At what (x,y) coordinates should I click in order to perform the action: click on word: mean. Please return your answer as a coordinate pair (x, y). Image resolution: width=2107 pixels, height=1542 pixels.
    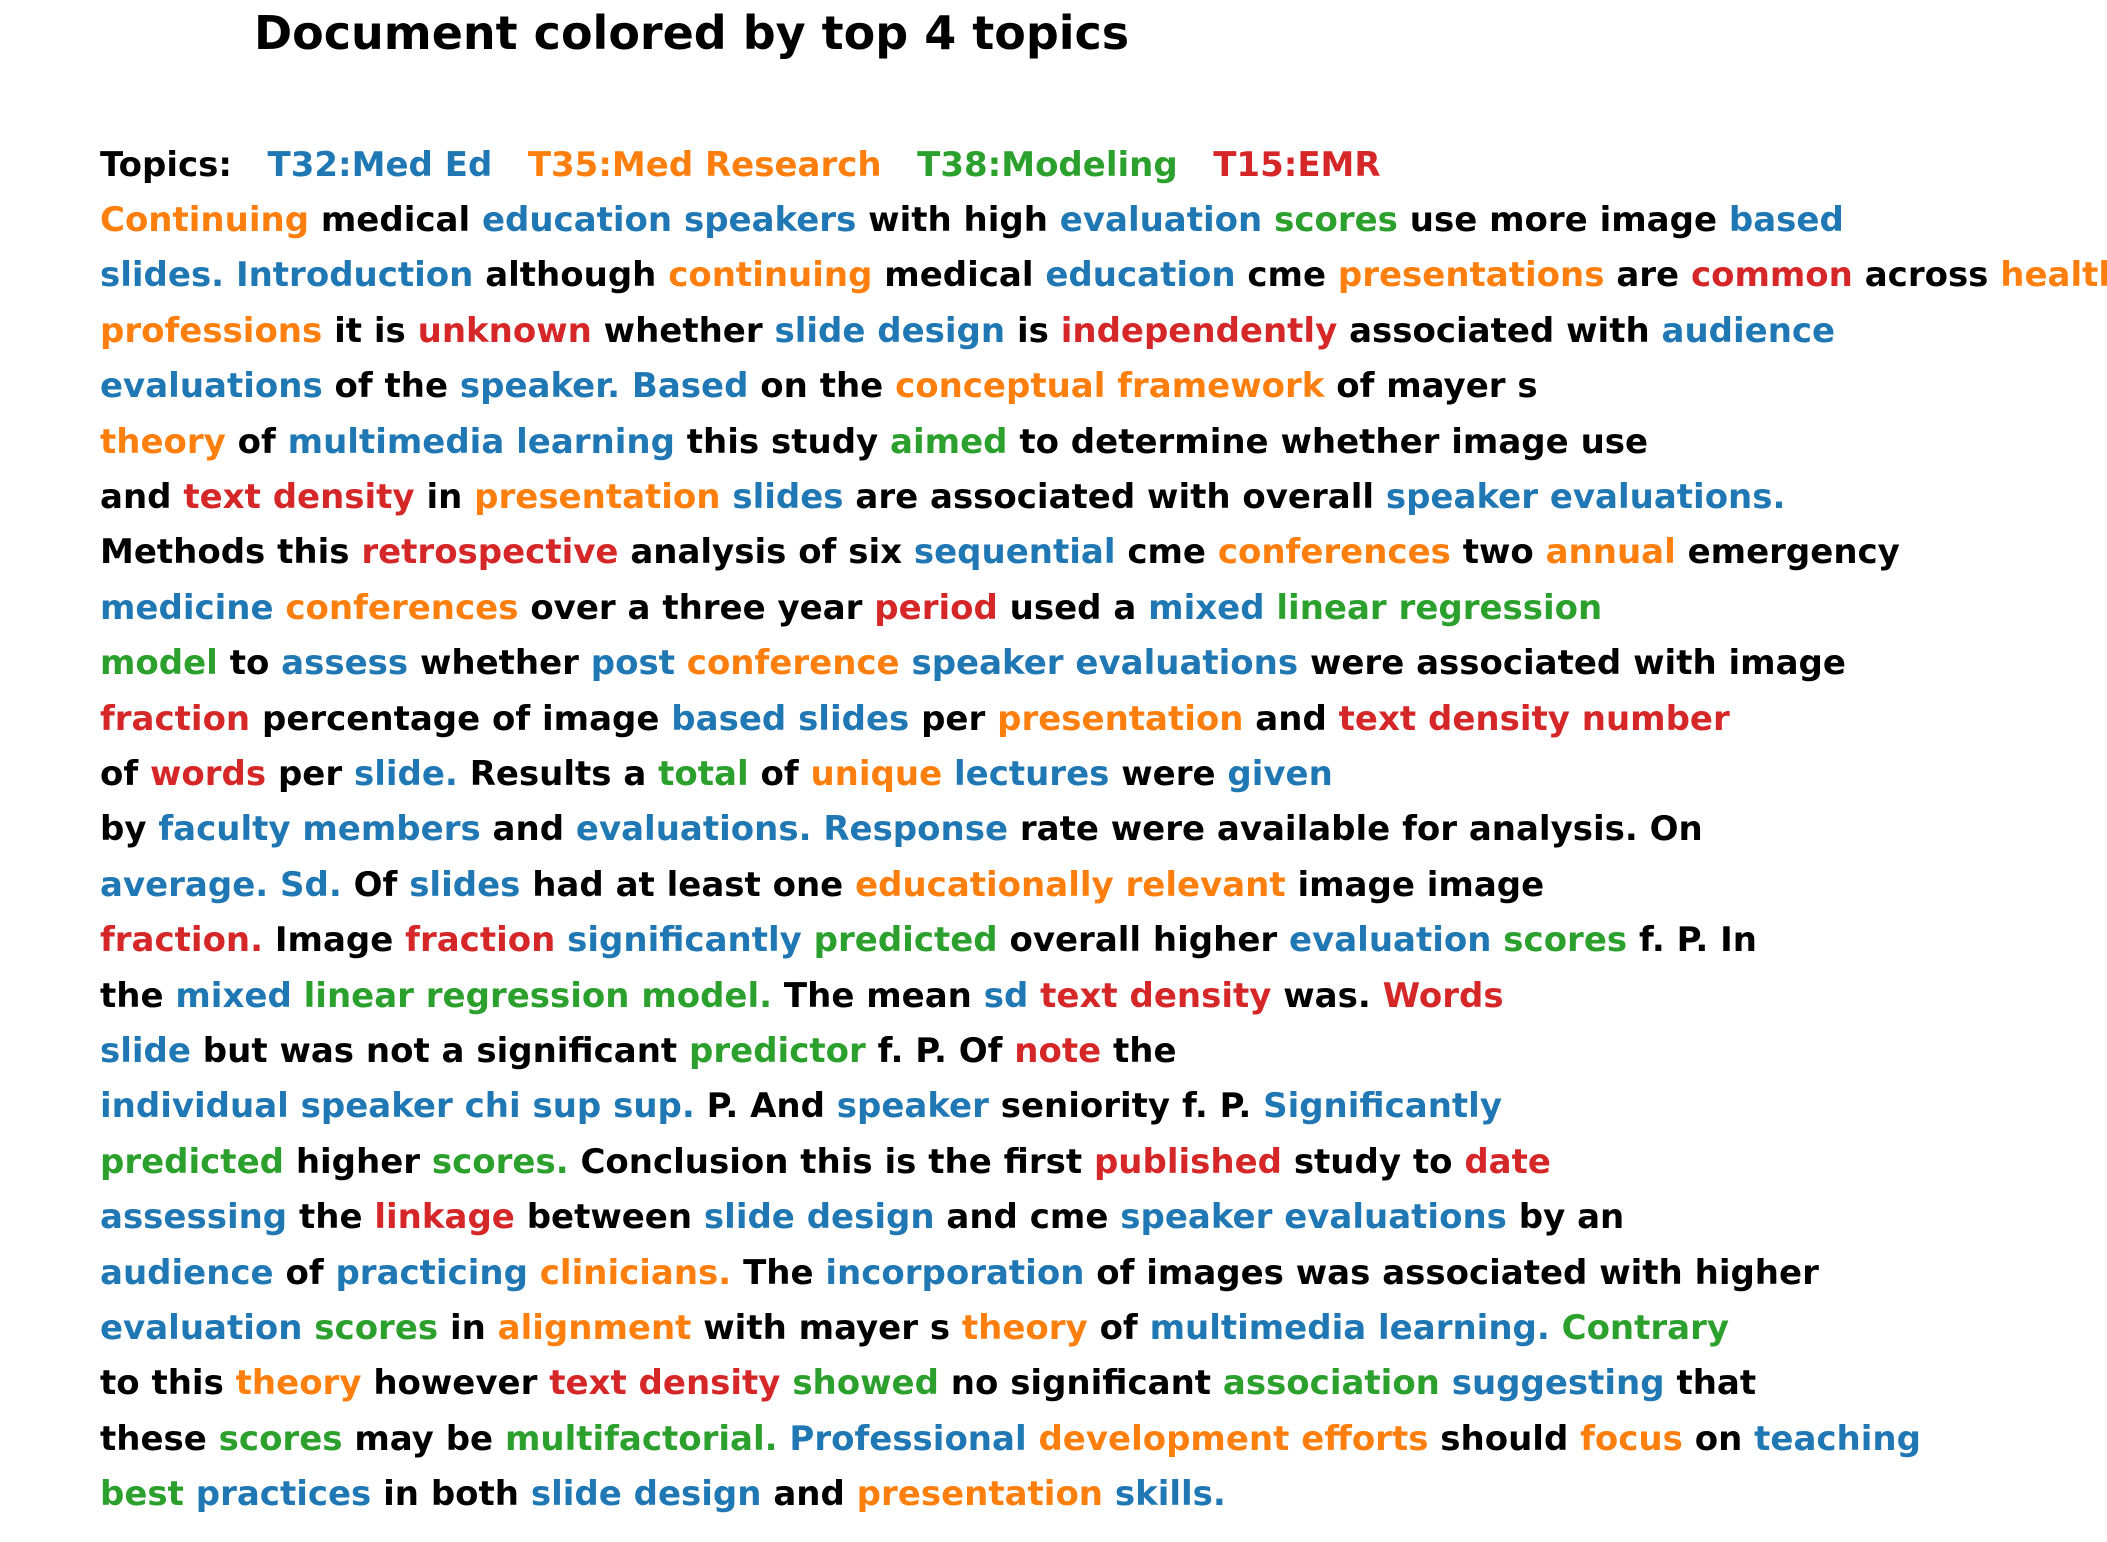
    Looking at the image, I should click on (919, 995).